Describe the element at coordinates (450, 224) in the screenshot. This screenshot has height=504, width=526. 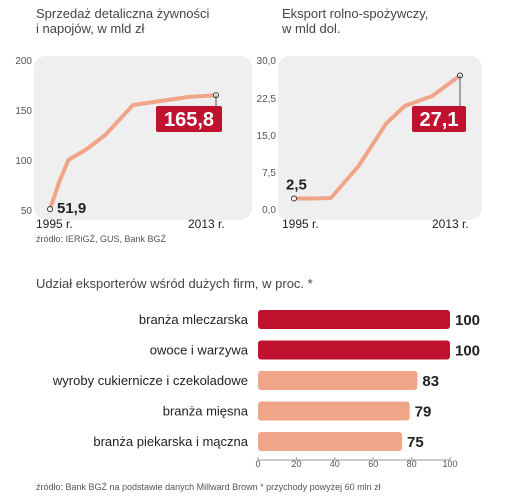
I see `chart2-xlabel-end: 2013 r.` at that location.